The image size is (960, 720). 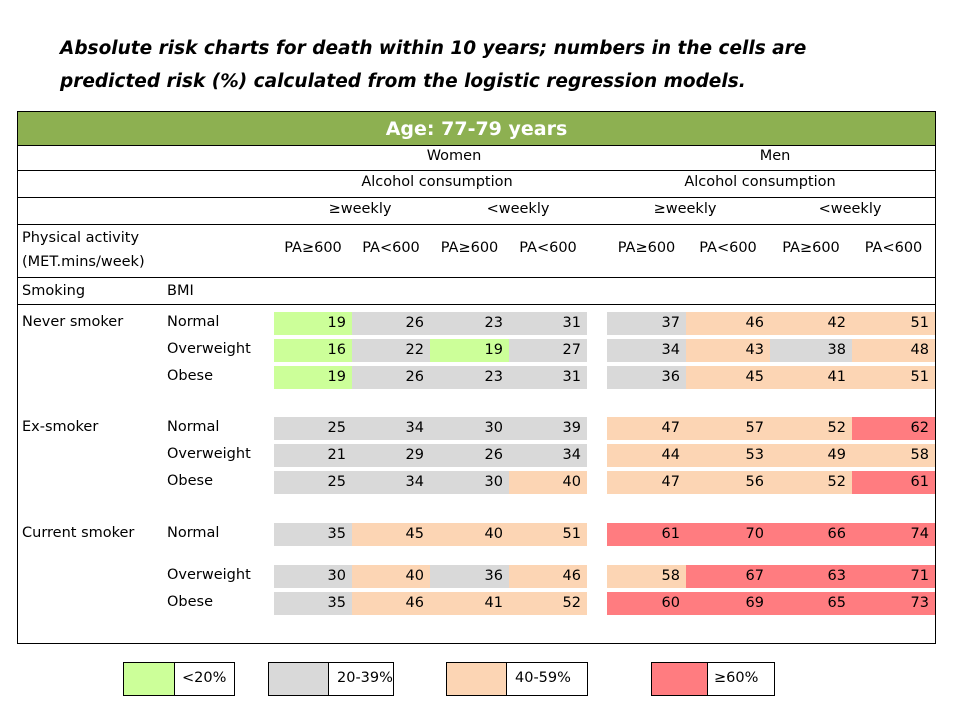 I want to click on risk-cell: 27, so click(x=548, y=350).